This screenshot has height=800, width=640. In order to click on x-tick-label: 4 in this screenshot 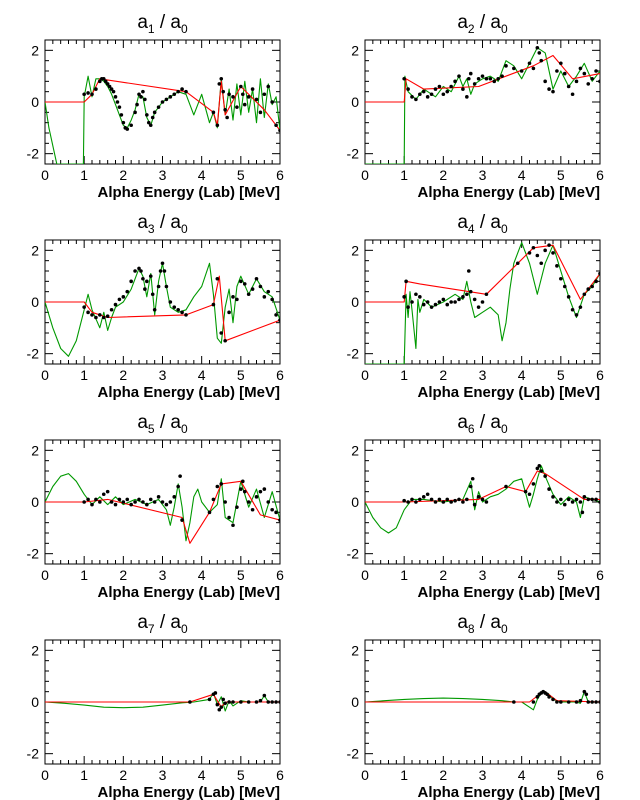, I will do `click(202, 575)`.